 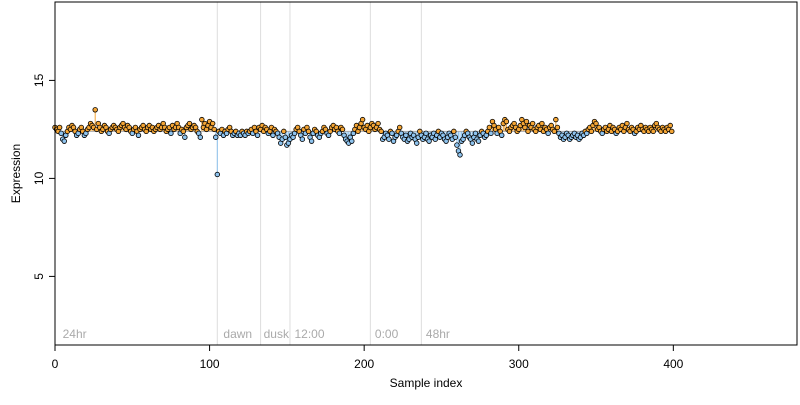 What do you see at coordinates (16, 173) in the screenshot?
I see `y-axis-label: Expression` at bounding box center [16, 173].